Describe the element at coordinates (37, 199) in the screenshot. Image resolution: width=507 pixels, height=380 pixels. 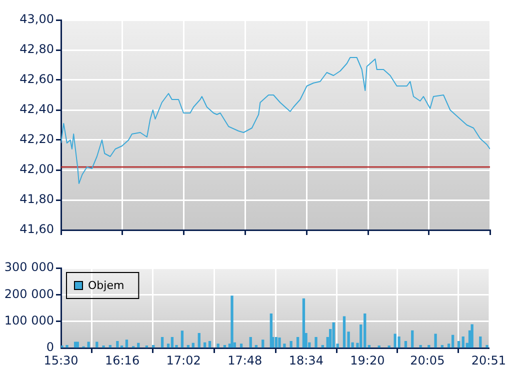
I see `y-tick-label: 41,80` at that location.